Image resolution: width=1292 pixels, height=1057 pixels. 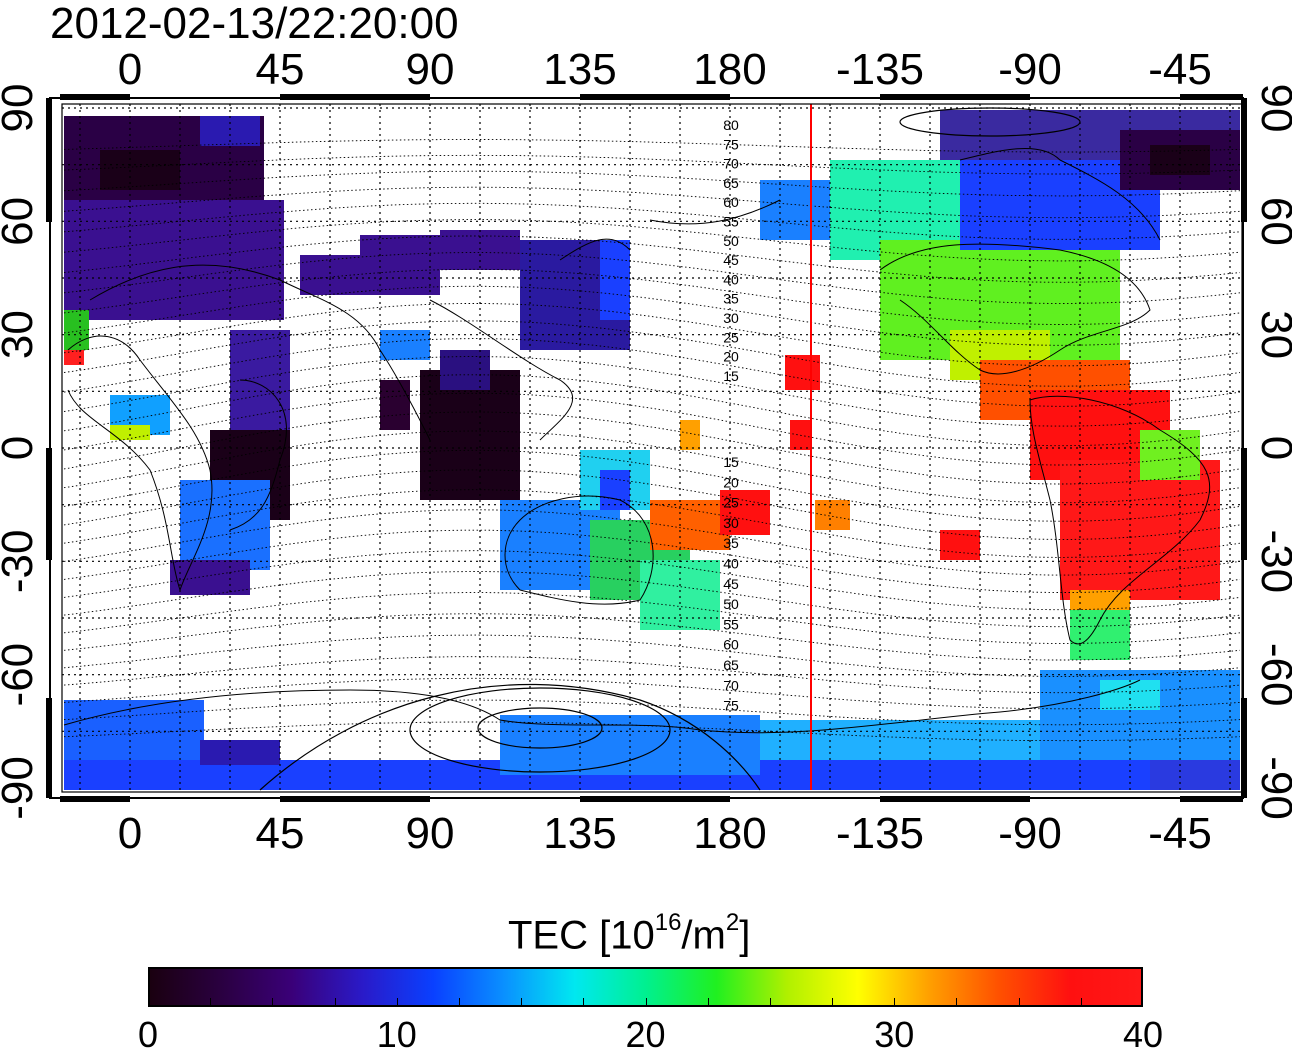 What do you see at coordinates (1030, 833) in the screenshot?
I see `bottom-longitude-label: -90` at bounding box center [1030, 833].